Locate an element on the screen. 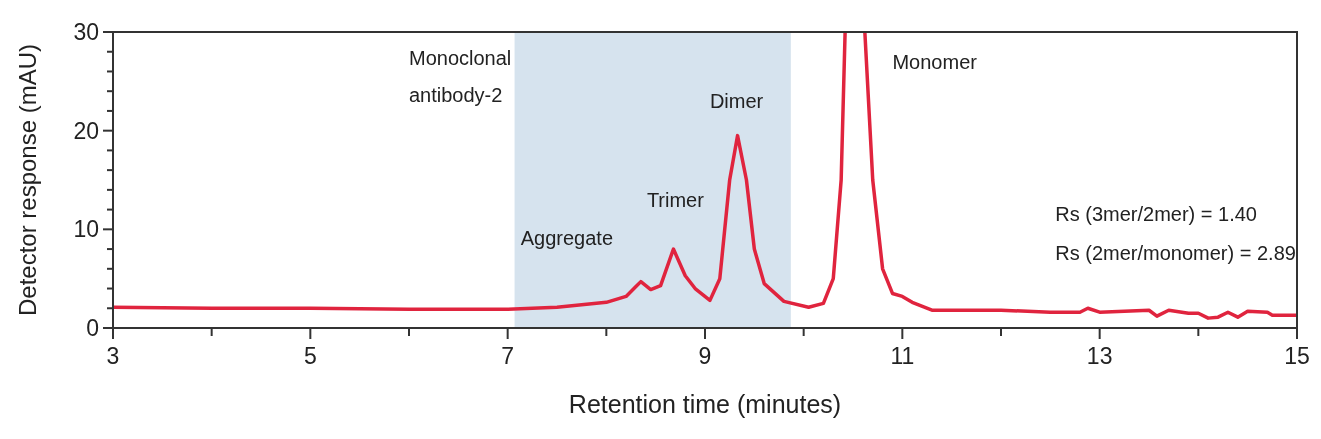  y-tick-label: 0 is located at coordinates (92, 328).